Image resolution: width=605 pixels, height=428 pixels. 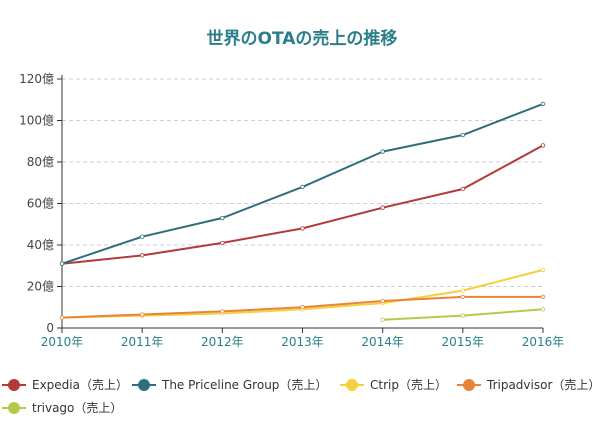 What do you see at coordinates (463, 342) in the screenshot?
I see `x-tick-label: 2015年` at bounding box center [463, 342].